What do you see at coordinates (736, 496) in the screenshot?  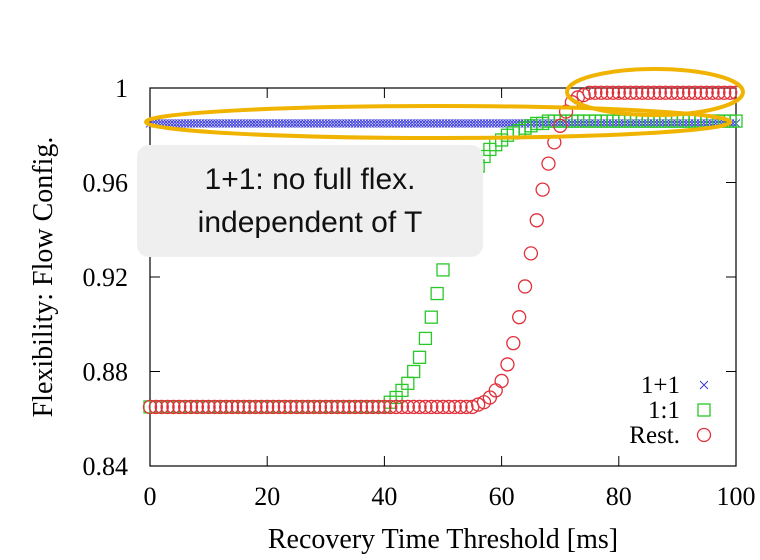 I see `x-tick-label: 100` at bounding box center [736, 496].